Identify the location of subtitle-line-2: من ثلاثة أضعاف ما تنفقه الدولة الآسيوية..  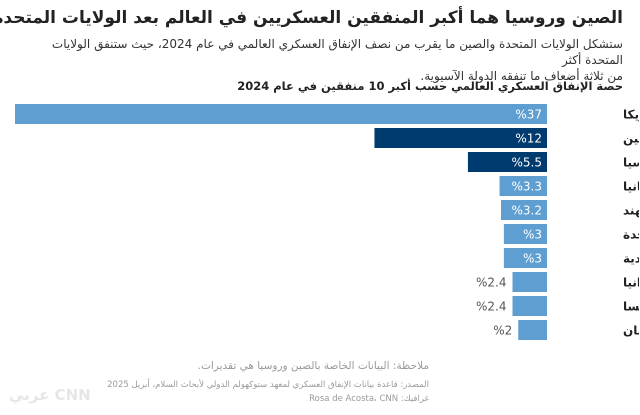
(522, 76).